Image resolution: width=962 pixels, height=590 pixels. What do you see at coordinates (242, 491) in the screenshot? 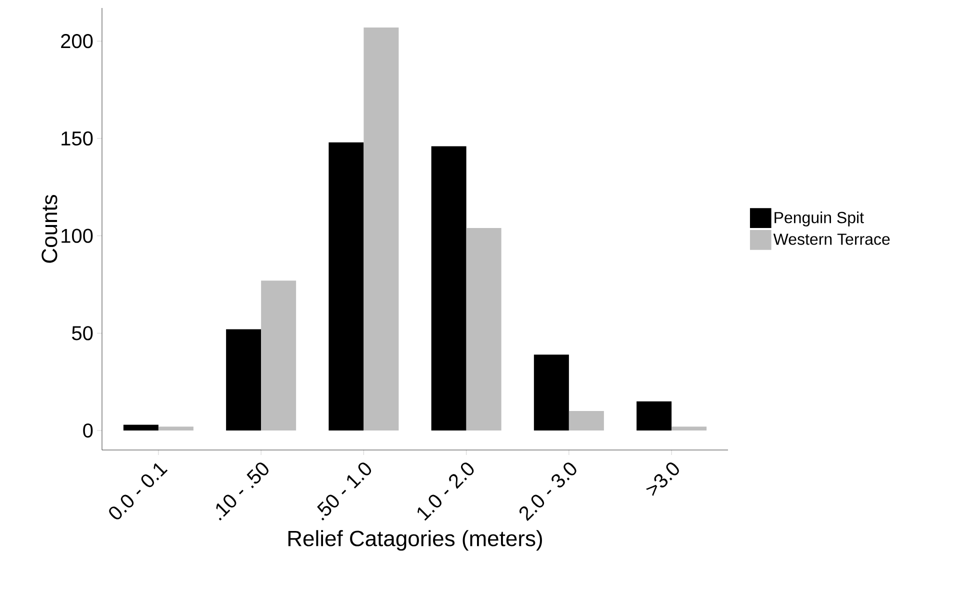
I see `x-tick-label: .10 - .50` at bounding box center [242, 491].